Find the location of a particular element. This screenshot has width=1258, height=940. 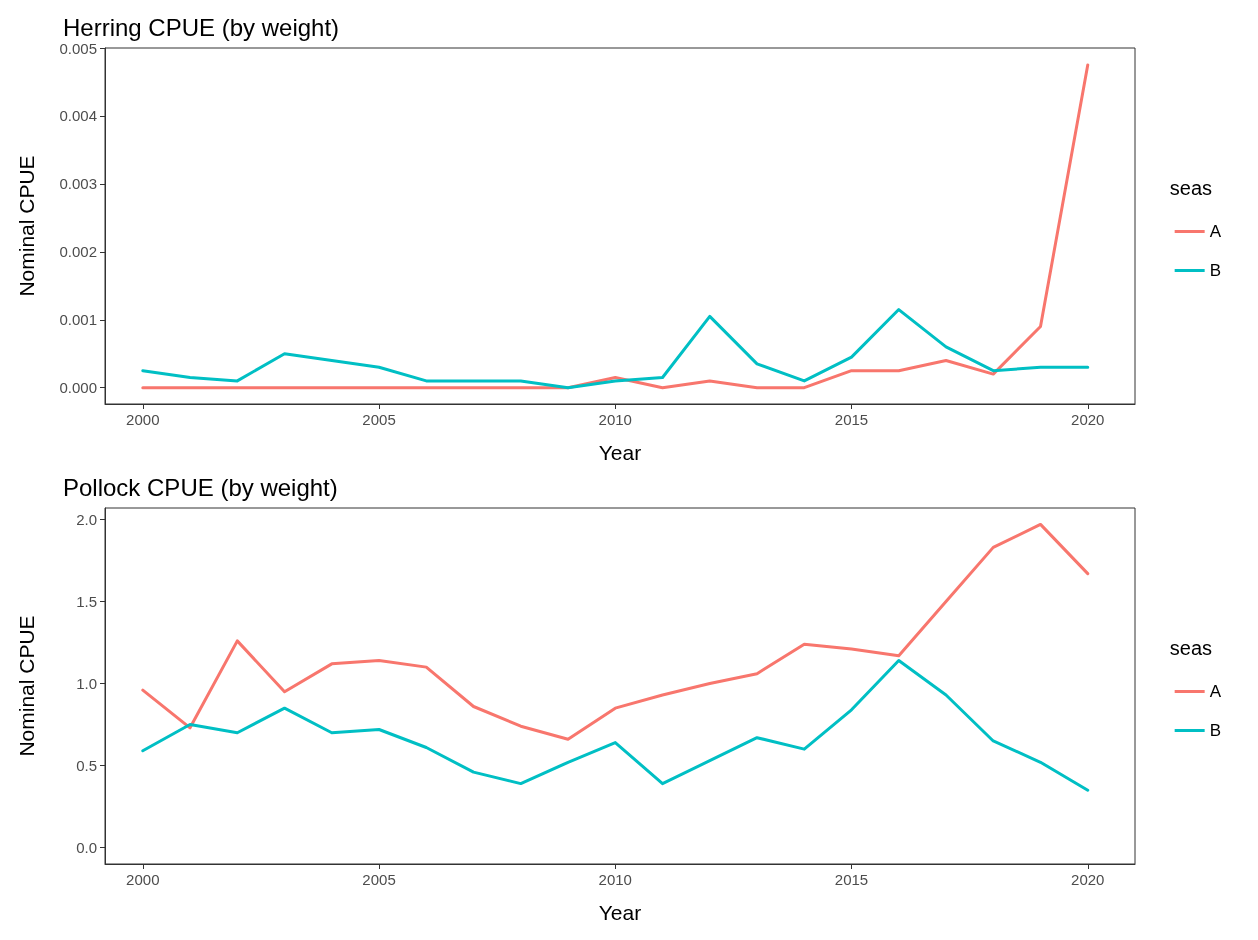

y-tick-label: 2.0 is located at coordinates (86, 519).